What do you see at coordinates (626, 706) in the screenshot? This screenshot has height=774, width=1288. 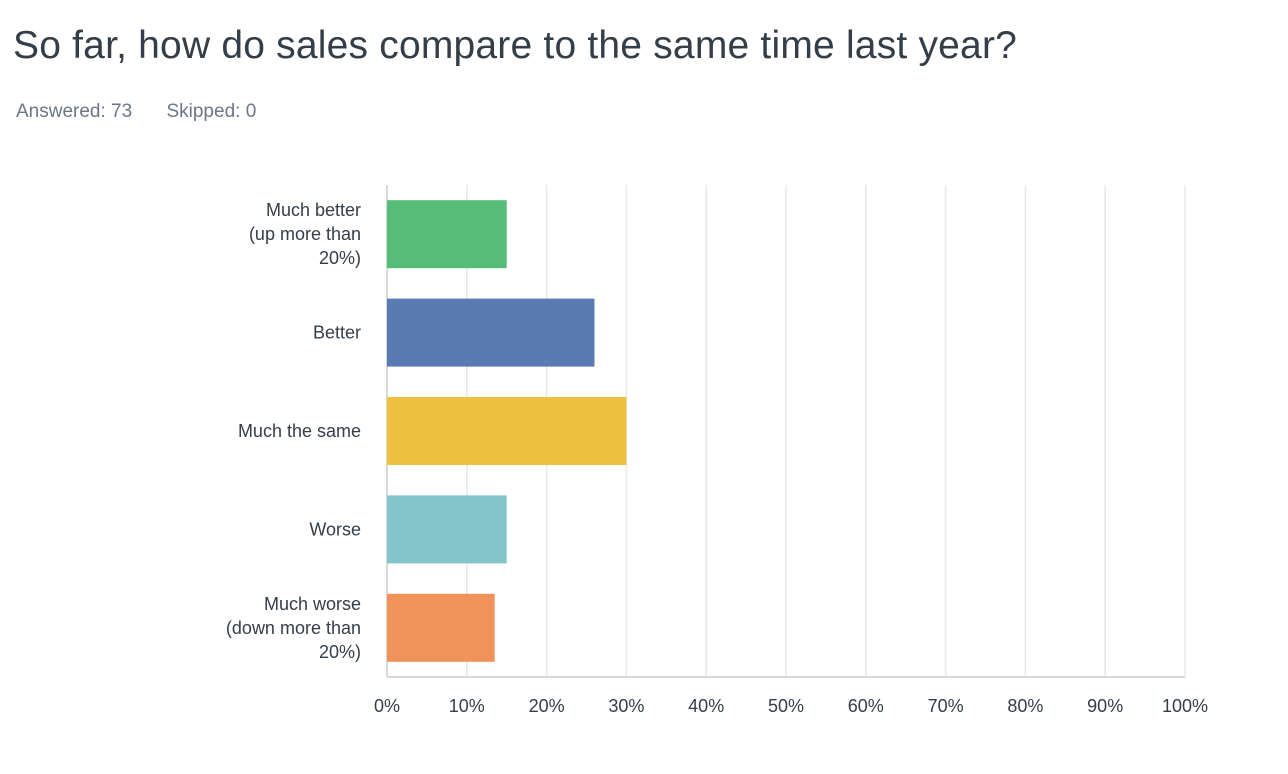 I see `x-tick-label: 30%` at bounding box center [626, 706].